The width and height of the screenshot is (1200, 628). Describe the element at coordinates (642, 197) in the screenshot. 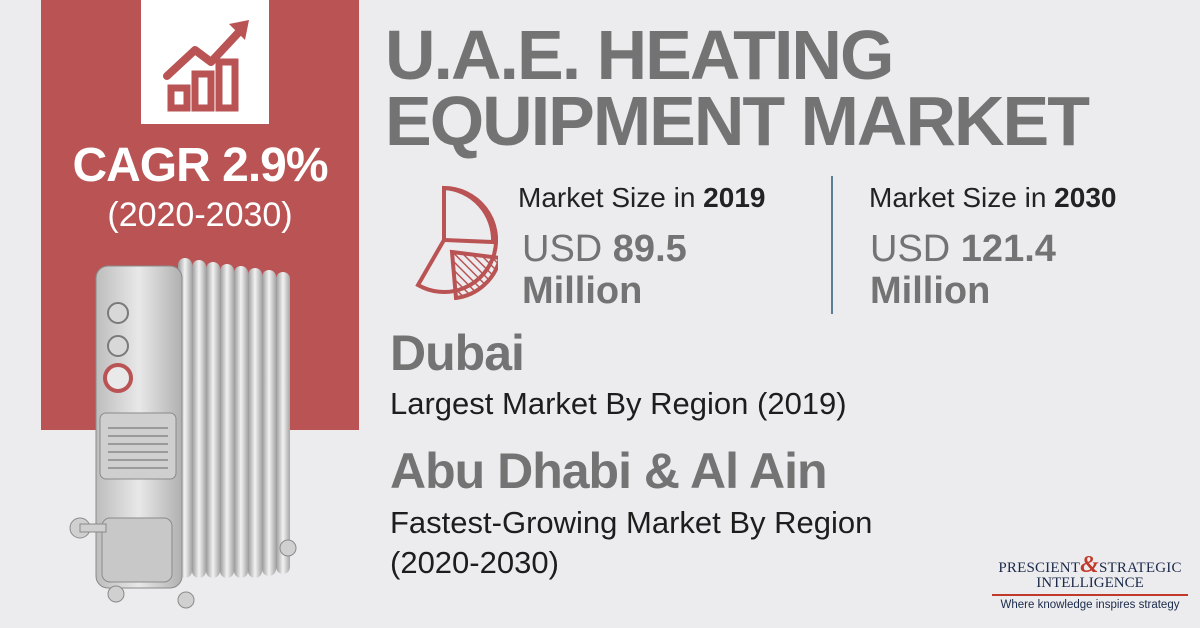

I see `market-size-2019-label: Market Size in 2019` at that location.